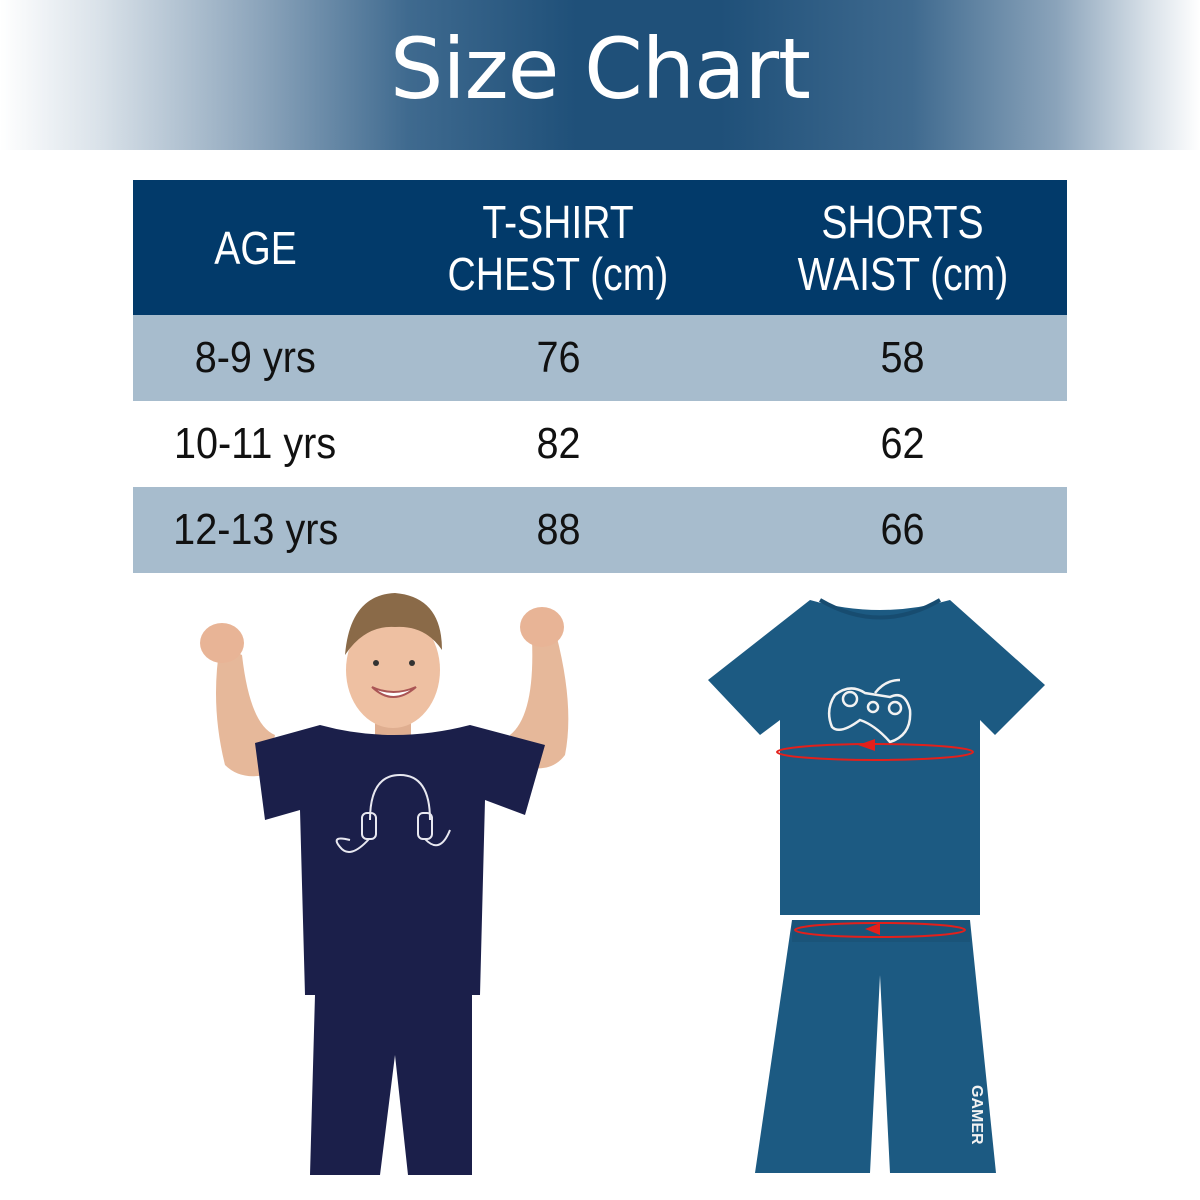  What do you see at coordinates (255, 358) in the screenshot?
I see `cell-age: 8-9 yrs` at bounding box center [255, 358].